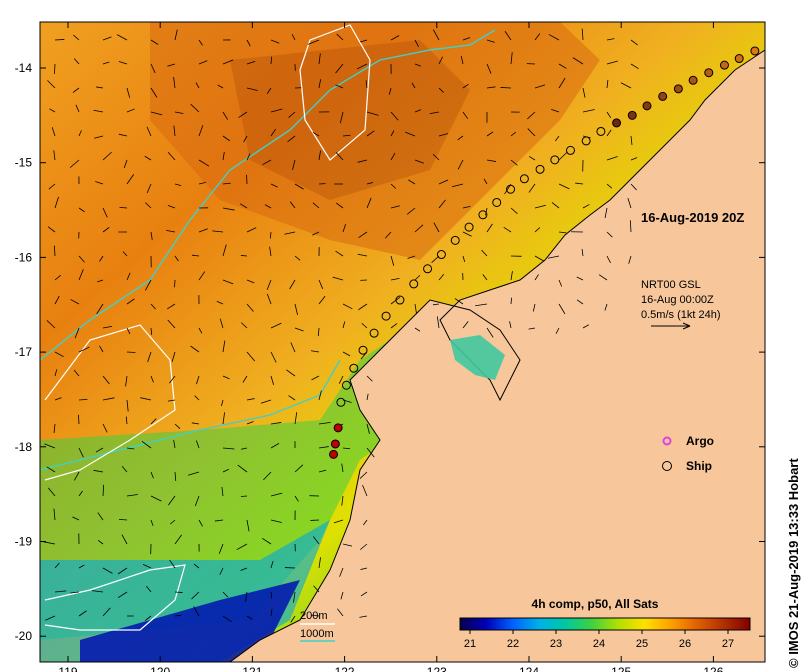 The width and height of the screenshot is (809, 672). Describe the element at coordinates (314, 616) in the screenshot. I see `isobath-200-label: 200m` at that location.